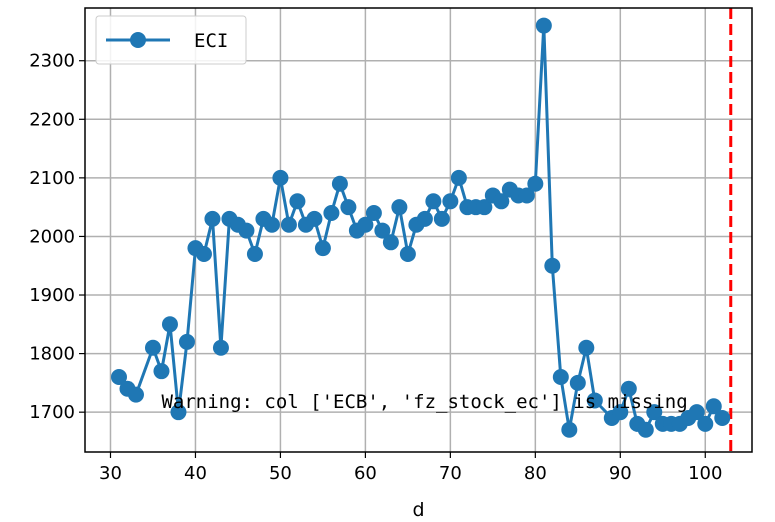 The height and width of the screenshot is (522, 775). What do you see at coordinates (280, 473) in the screenshot?
I see `x-tick-label: 50` at bounding box center [280, 473].